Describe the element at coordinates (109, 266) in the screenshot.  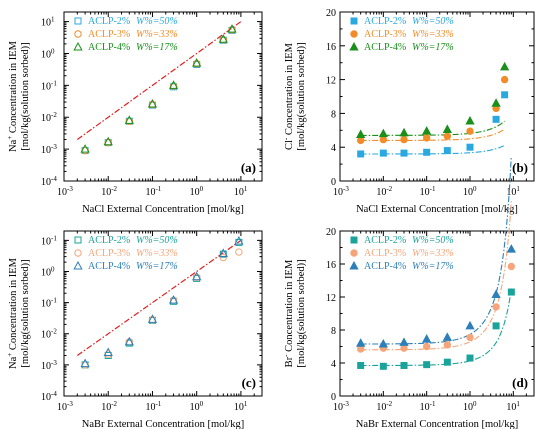
I see `legend-label: ACLP-4%` at that location.